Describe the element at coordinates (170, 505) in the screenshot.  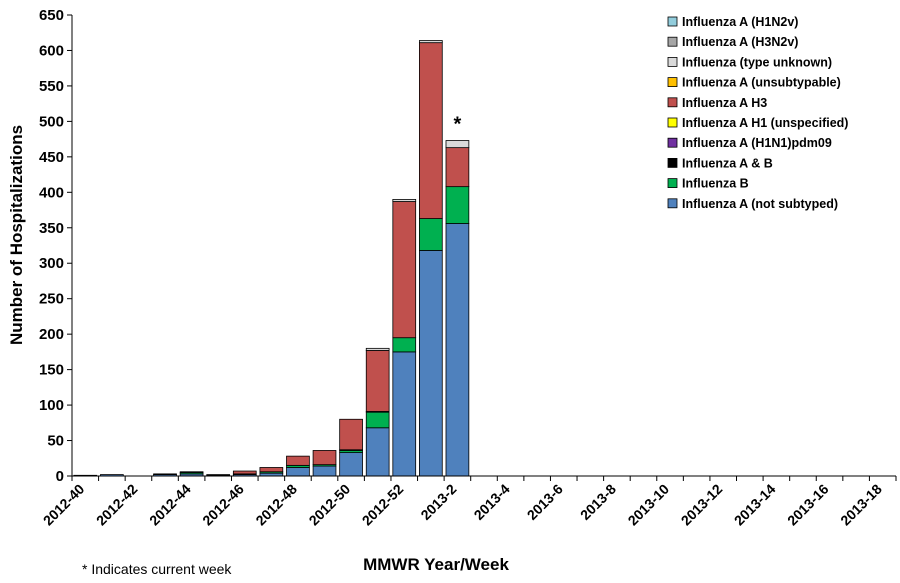
I see `x-tick-label: 2012-44` at that location.